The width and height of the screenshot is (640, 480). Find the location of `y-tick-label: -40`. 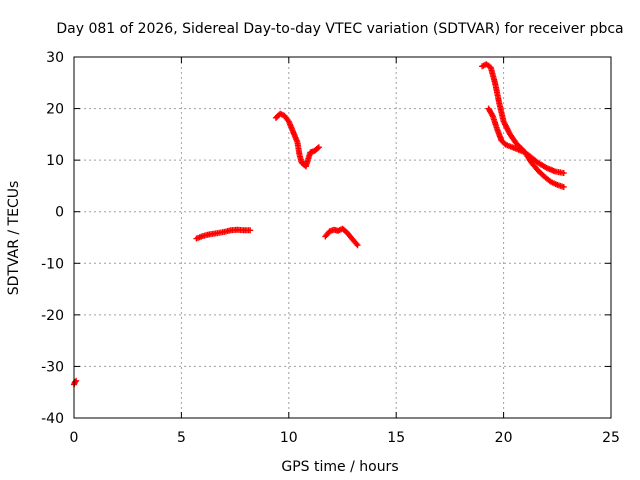

y-tick-label: -40 is located at coordinates (52, 419).